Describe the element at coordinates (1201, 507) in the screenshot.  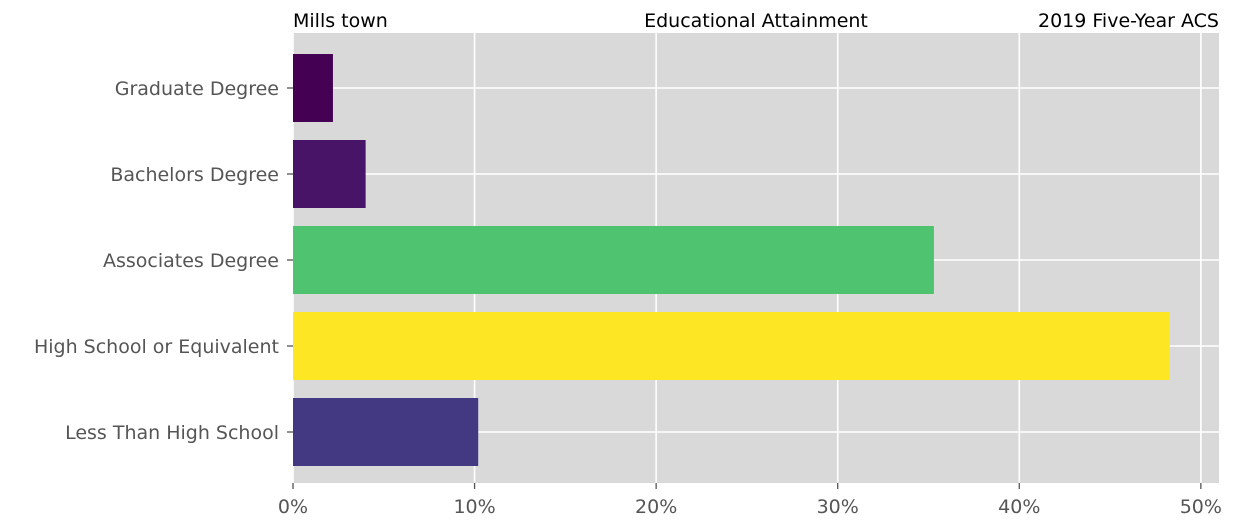
I see `x-tick-label: 50%` at that location.